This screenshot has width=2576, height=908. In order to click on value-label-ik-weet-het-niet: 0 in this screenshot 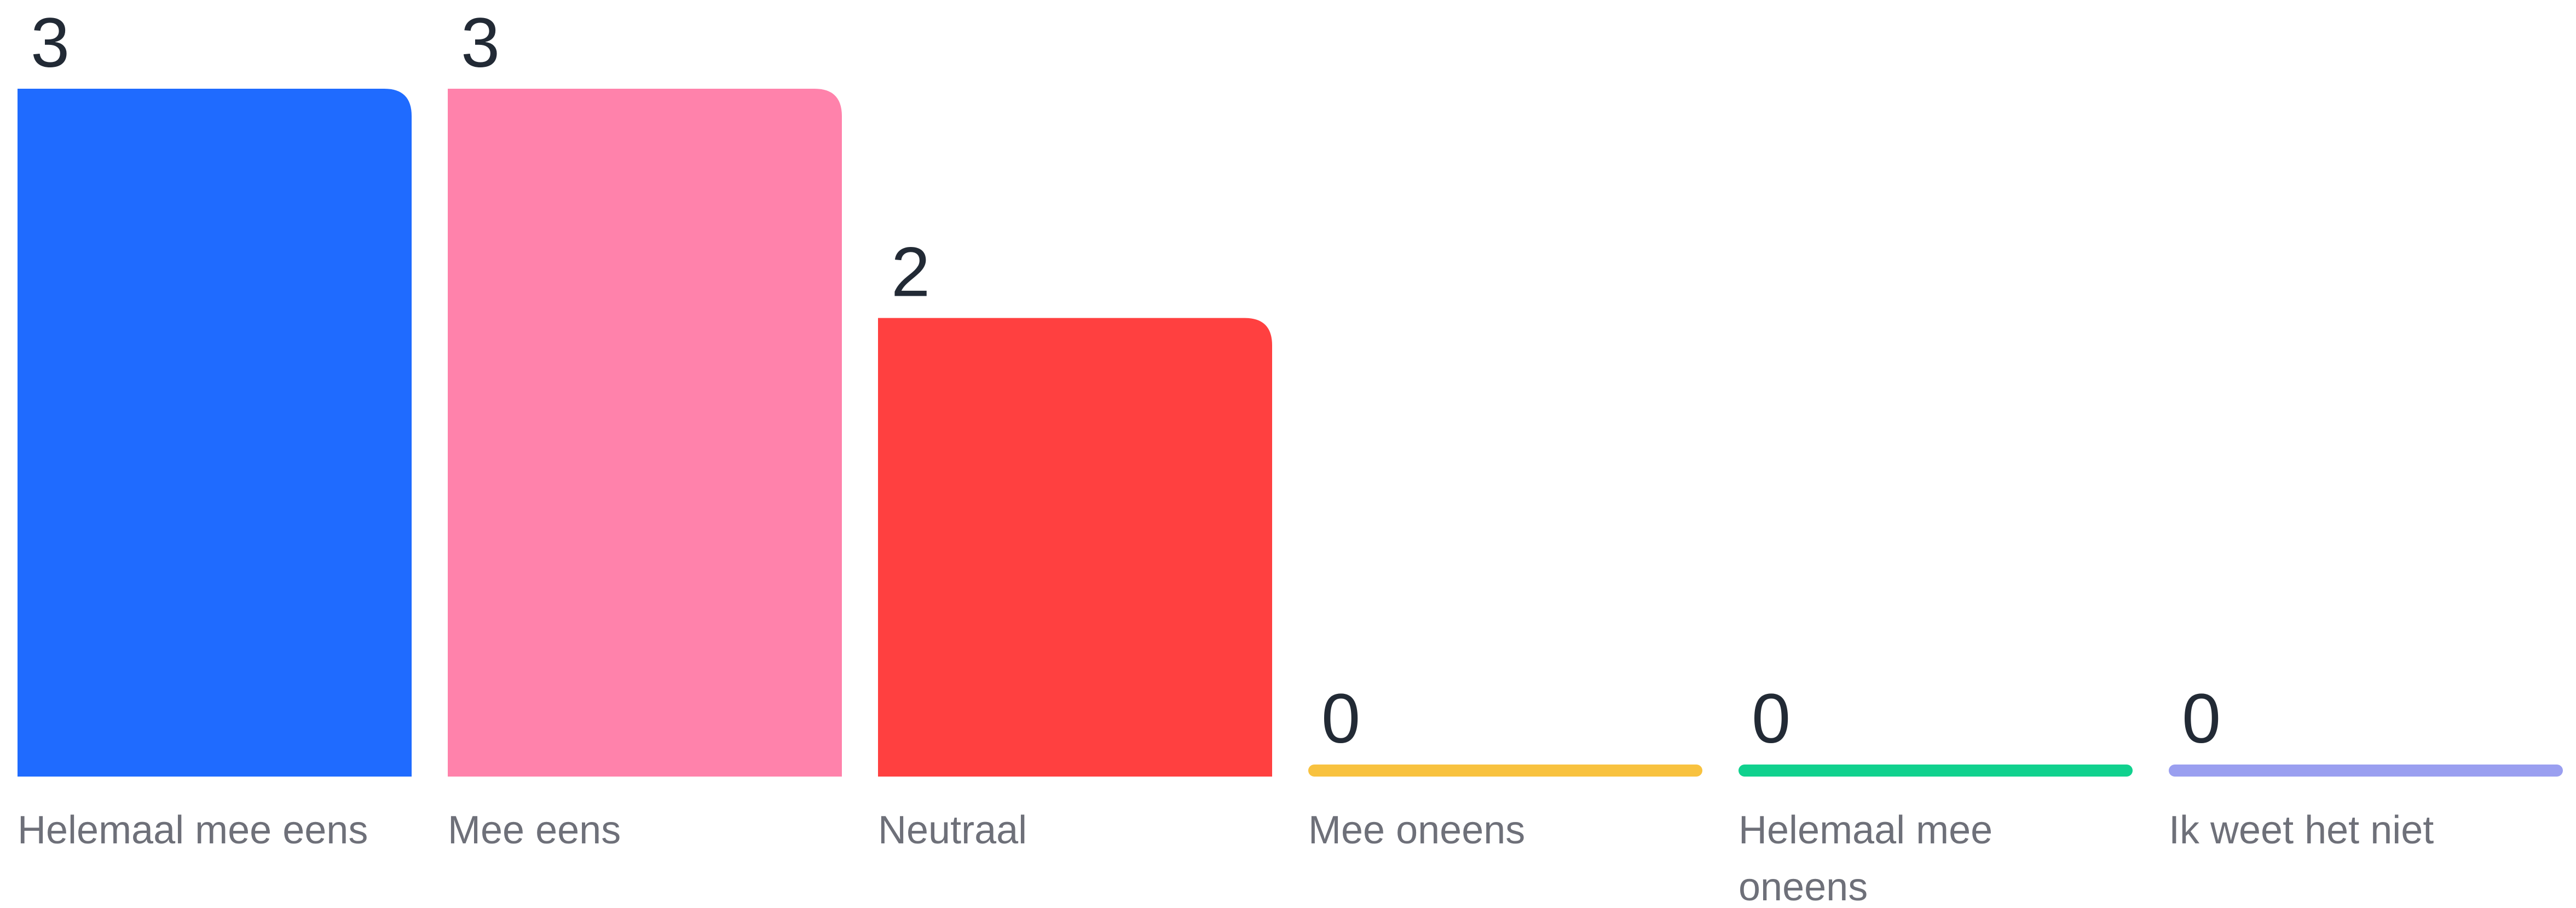, I will do `click(2201, 719)`.